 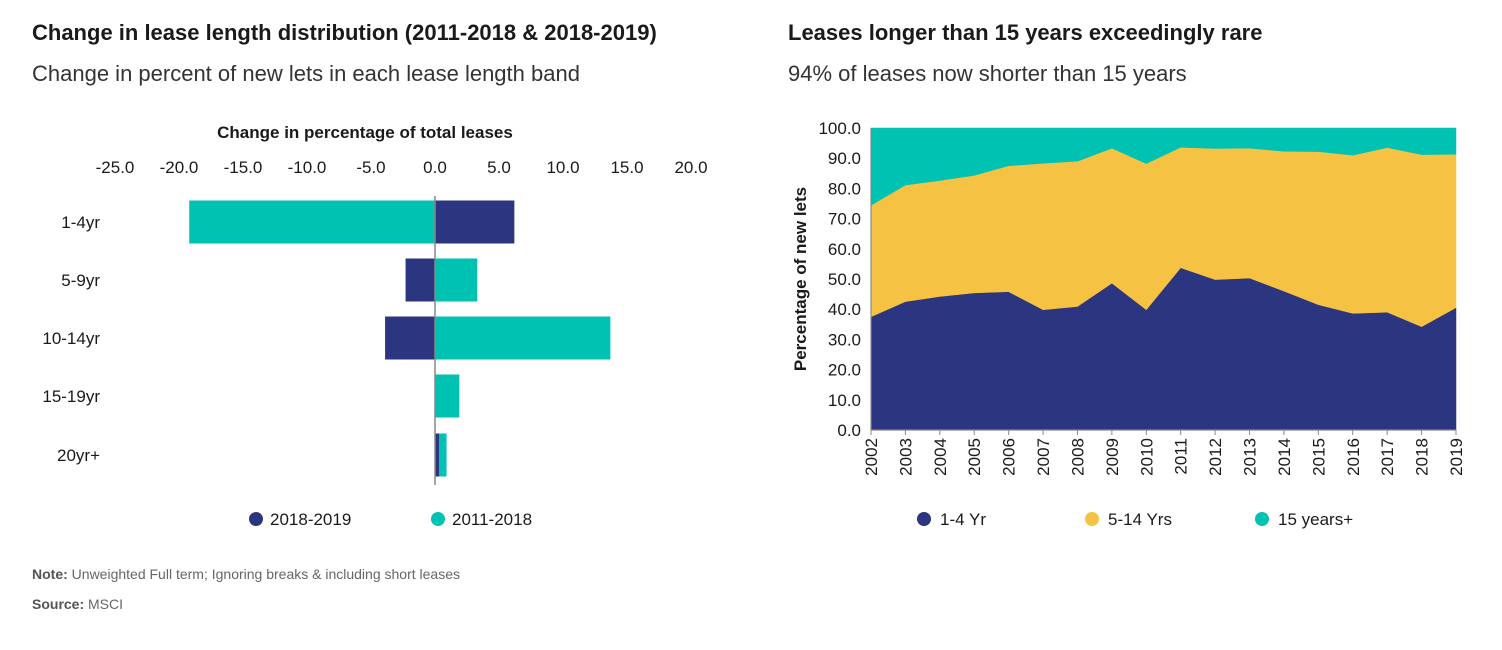 What do you see at coordinates (1092, 519) in the screenshot?
I see `legend-marker-5-14 Yrs` at bounding box center [1092, 519].